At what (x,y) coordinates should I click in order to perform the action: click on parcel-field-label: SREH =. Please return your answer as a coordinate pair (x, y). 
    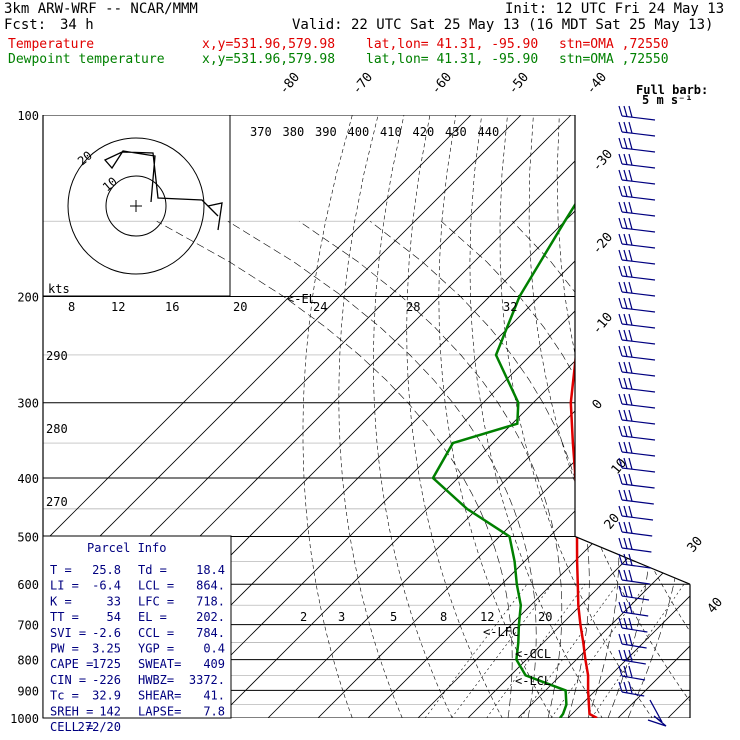
    Looking at the image, I should click on (71, 711).